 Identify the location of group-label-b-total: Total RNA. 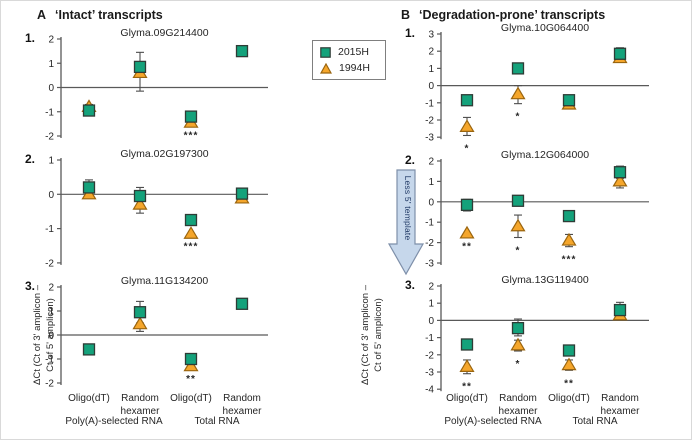
(595, 421).